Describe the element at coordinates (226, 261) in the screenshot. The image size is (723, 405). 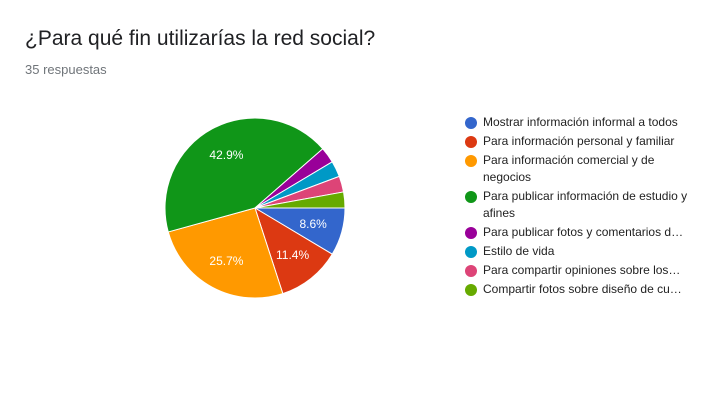
I see `slice-percent-label-2: 25.7%` at that location.